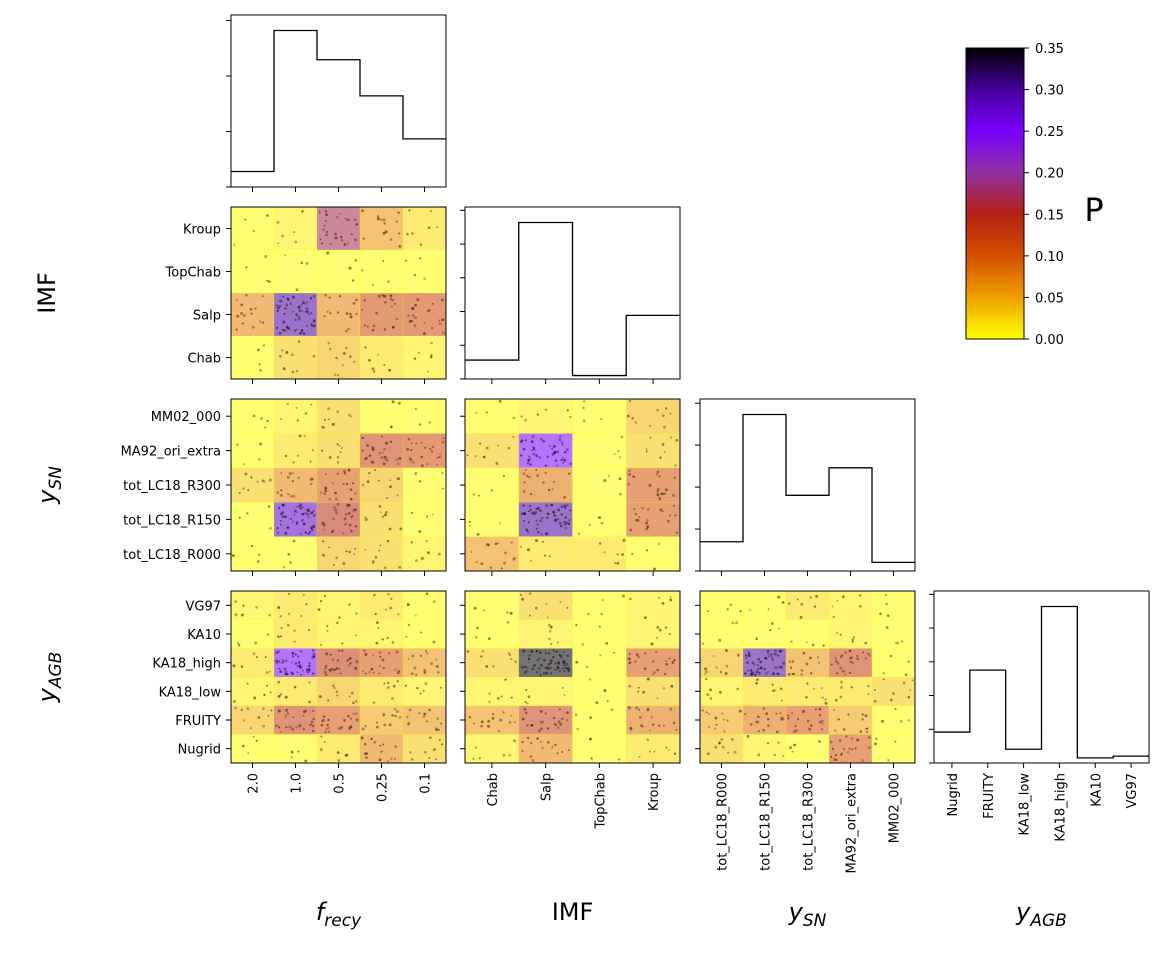 This screenshot has height=970, width=1164. What do you see at coordinates (1132, 791) in the screenshot?
I see `x-tick-label: VG97` at bounding box center [1132, 791].